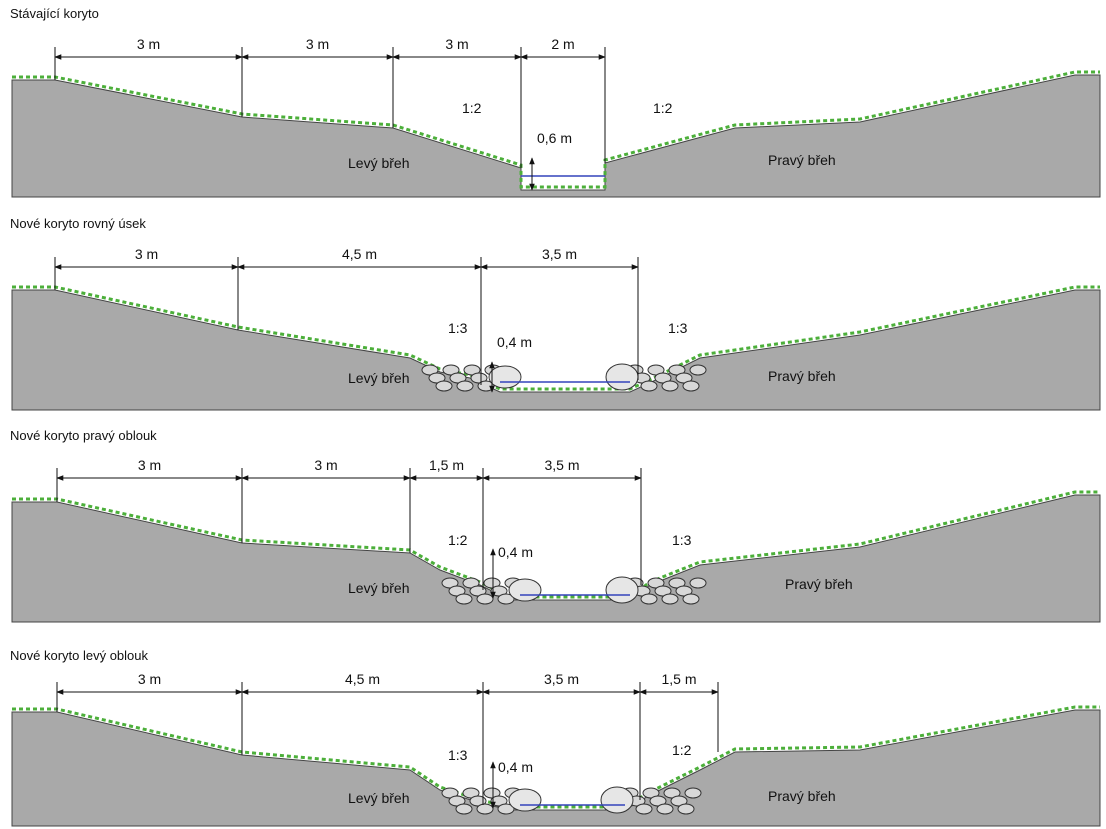 This screenshot has width=1106, height=829. Describe the element at coordinates (79, 655) in the screenshot. I see `panel-title: Nové koryto levý oblouk` at that location.